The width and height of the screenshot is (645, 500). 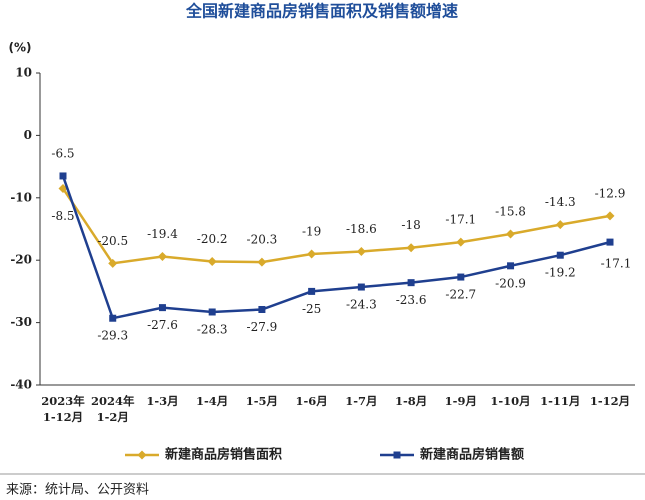 I want to click on x-tick-label: 1-10月, so click(x=510, y=401).